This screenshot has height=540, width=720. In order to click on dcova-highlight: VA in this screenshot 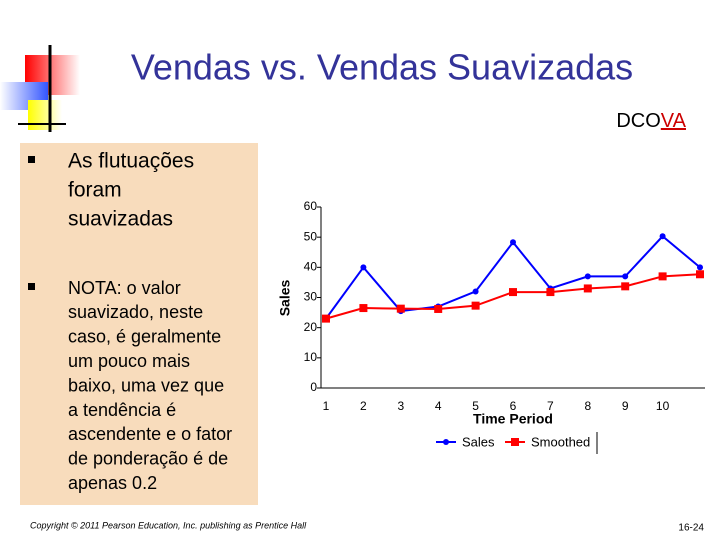, I will do `click(674, 121)`.